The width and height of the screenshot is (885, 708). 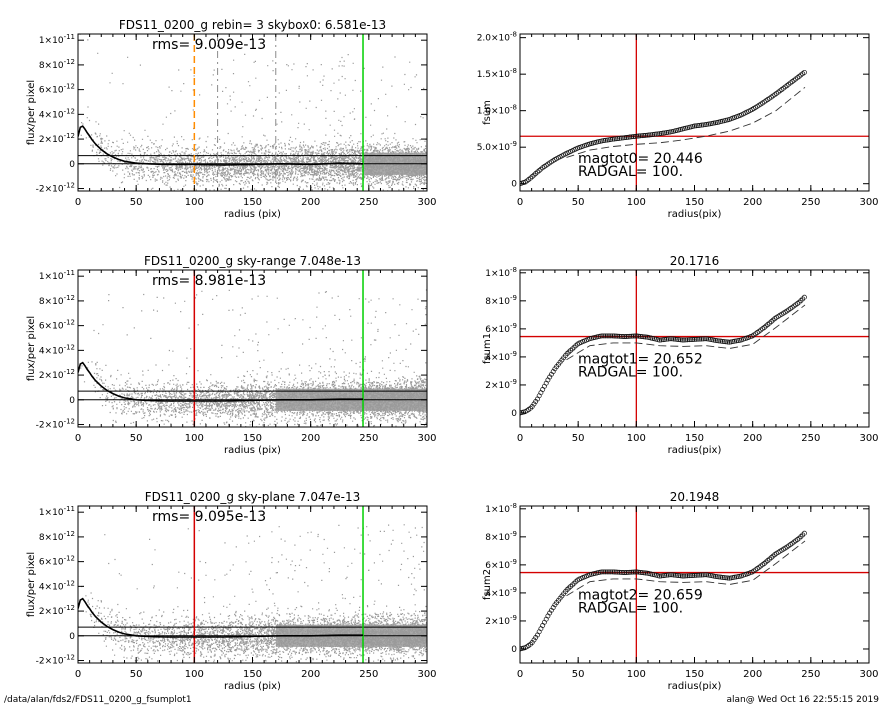 I want to click on x-tick-label: 50, so click(x=578, y=202).